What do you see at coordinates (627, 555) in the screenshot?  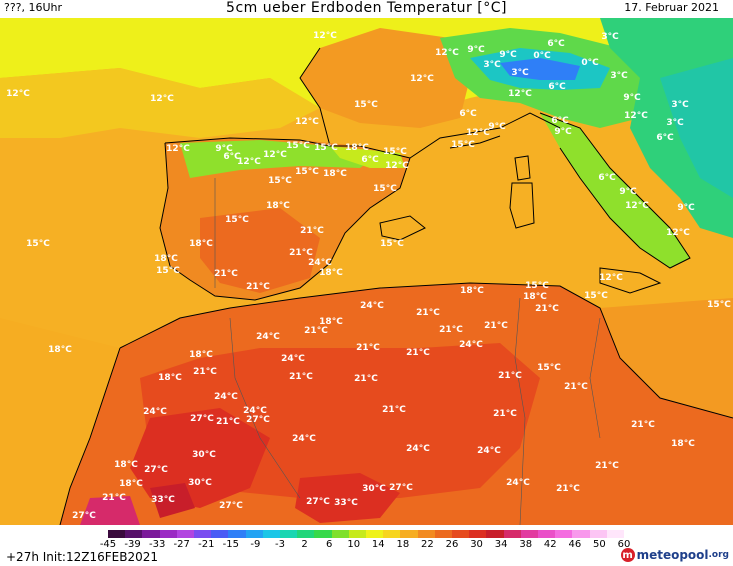 I see `meteopool-logo-icon: m` at bounding box center [627, 555].